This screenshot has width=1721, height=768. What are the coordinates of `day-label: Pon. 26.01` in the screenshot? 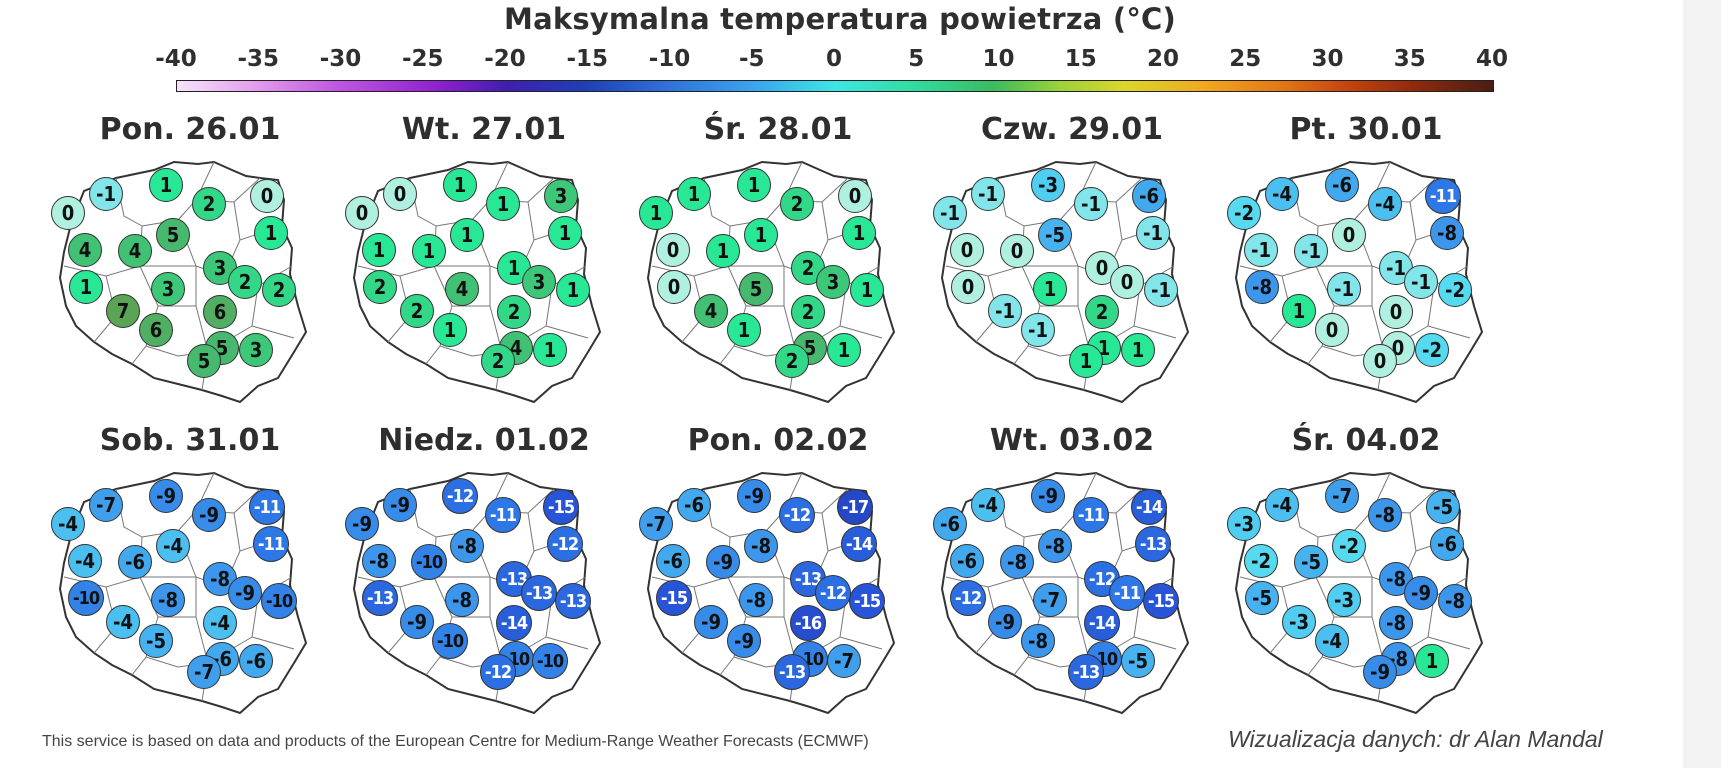 It's located at (190, 129).